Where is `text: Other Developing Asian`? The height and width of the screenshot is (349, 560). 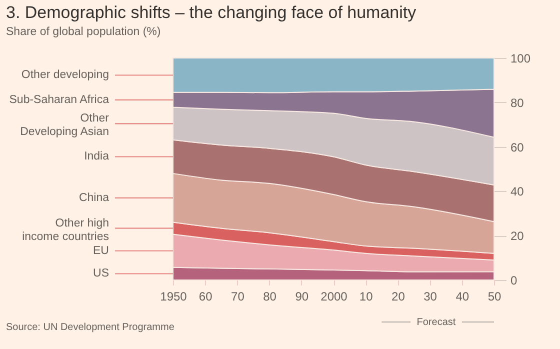 text: Other Developing Asian is located at coordinates (65, 125).